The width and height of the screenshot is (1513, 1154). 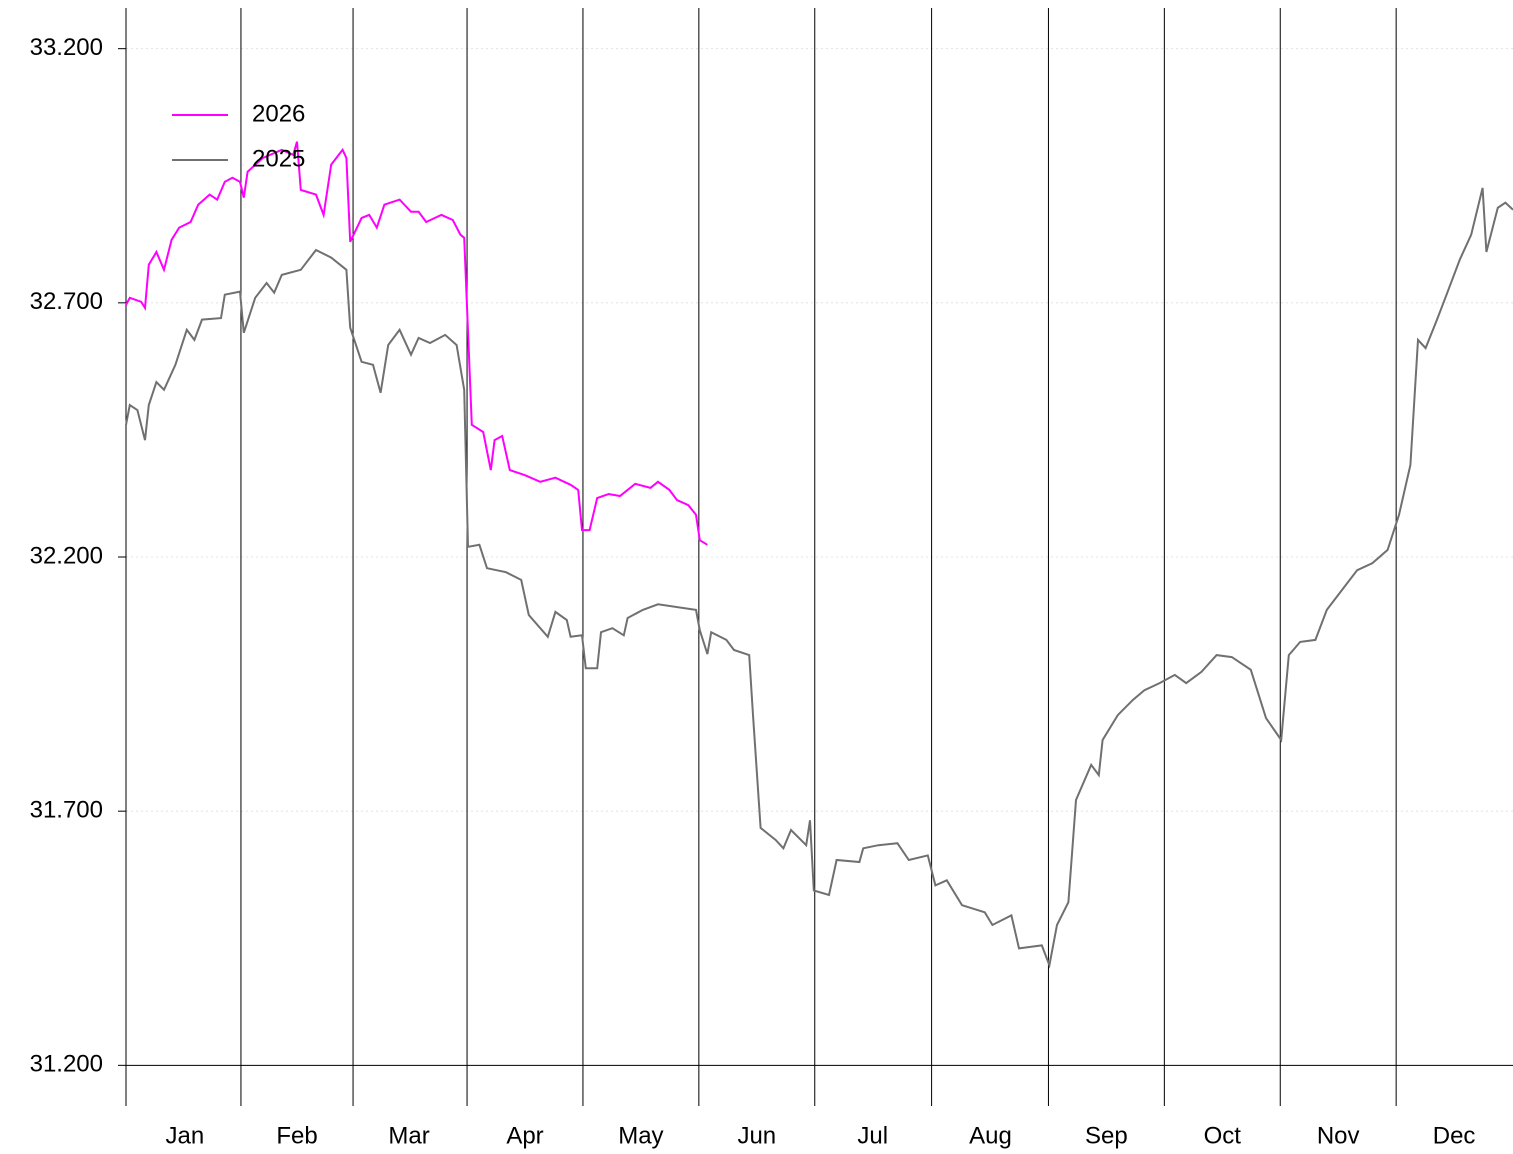 What do you see at coordinates (66, 47) in the screenshot?
I see `y-tick-label: 33.200` at bounding box center [66, 47].